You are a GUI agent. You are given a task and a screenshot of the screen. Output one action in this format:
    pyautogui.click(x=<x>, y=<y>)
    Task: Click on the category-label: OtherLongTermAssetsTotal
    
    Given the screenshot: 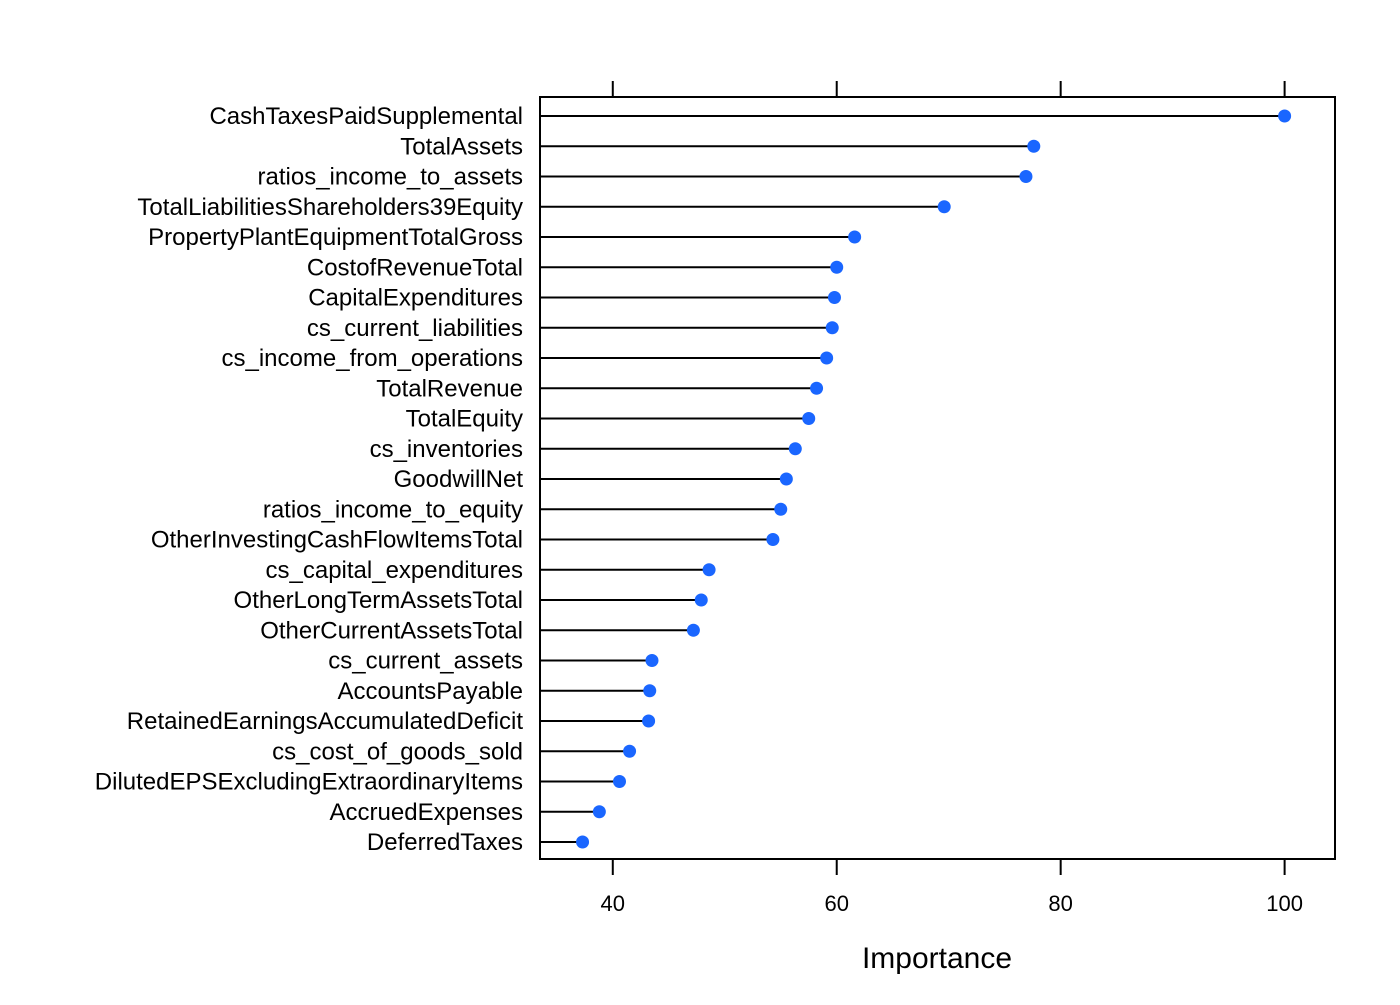 What is the action you would take?
    pyautogui.click(x=378, y=600)
    